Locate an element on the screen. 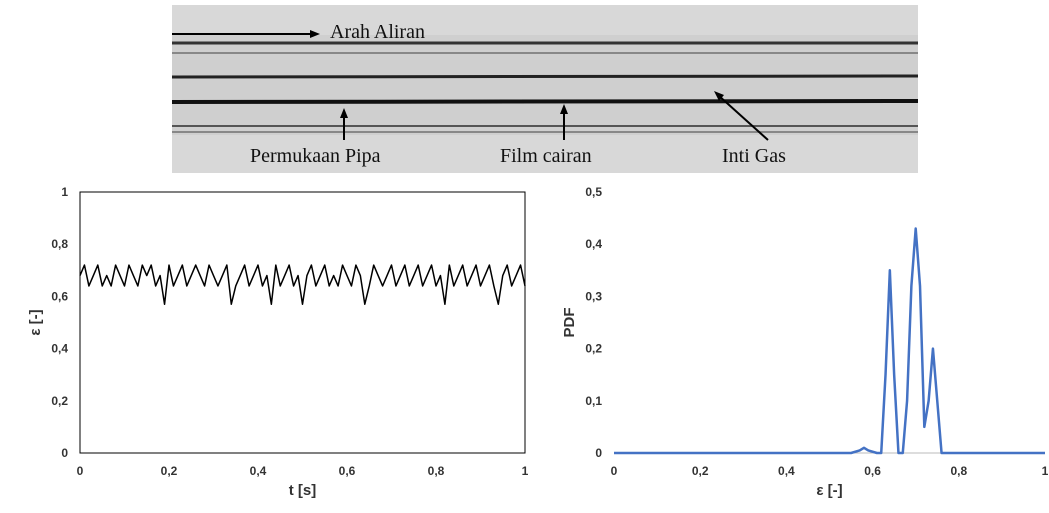 This screenshot has height=513, width=1049. y-tick-label: 0,8 is located at coordinates (59, 244).